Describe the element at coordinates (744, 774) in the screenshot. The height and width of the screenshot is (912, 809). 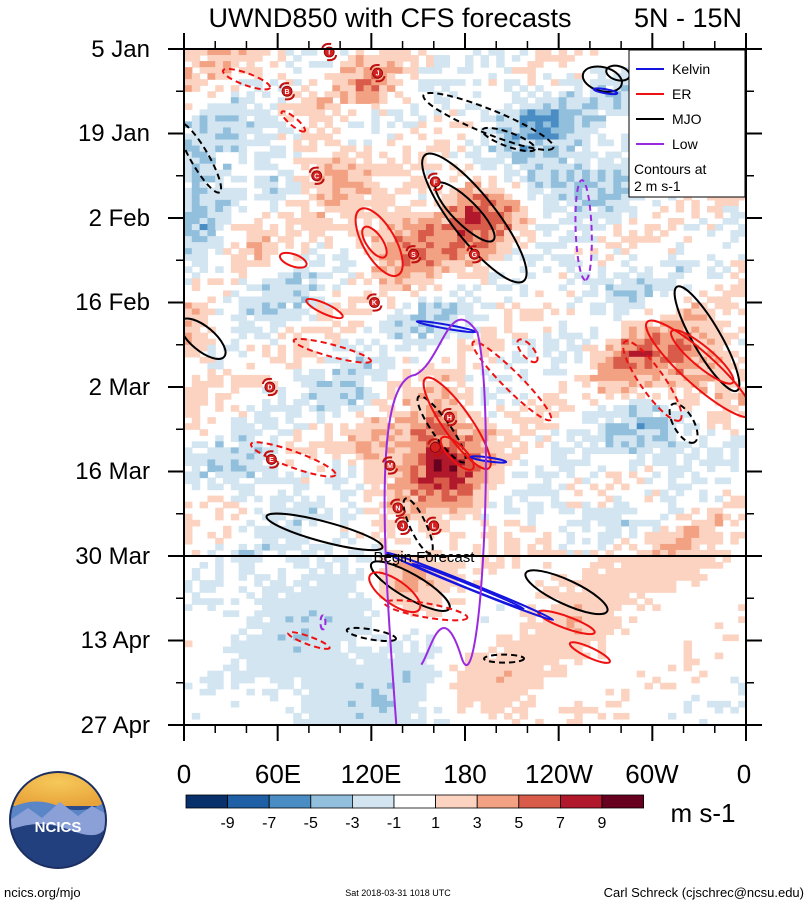
I see `x-tick-label: 0` at that location.